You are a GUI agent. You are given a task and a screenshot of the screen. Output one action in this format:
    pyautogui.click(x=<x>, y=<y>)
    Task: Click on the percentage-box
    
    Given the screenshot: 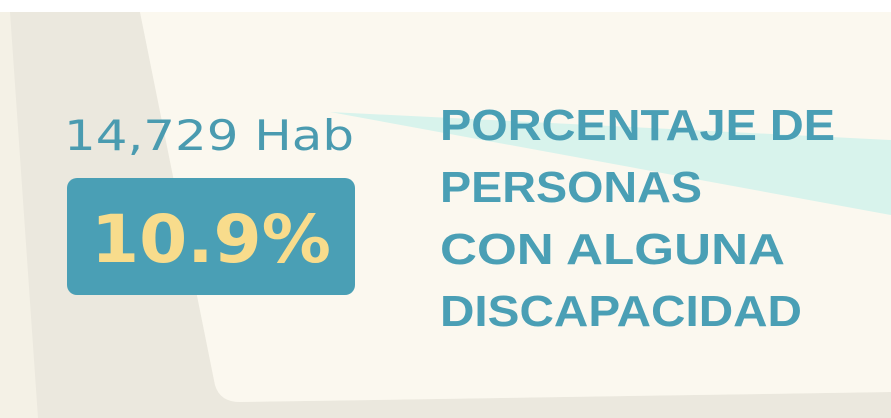 What is the action you would take?
    pyautogui.click(x=211, y=236)
    